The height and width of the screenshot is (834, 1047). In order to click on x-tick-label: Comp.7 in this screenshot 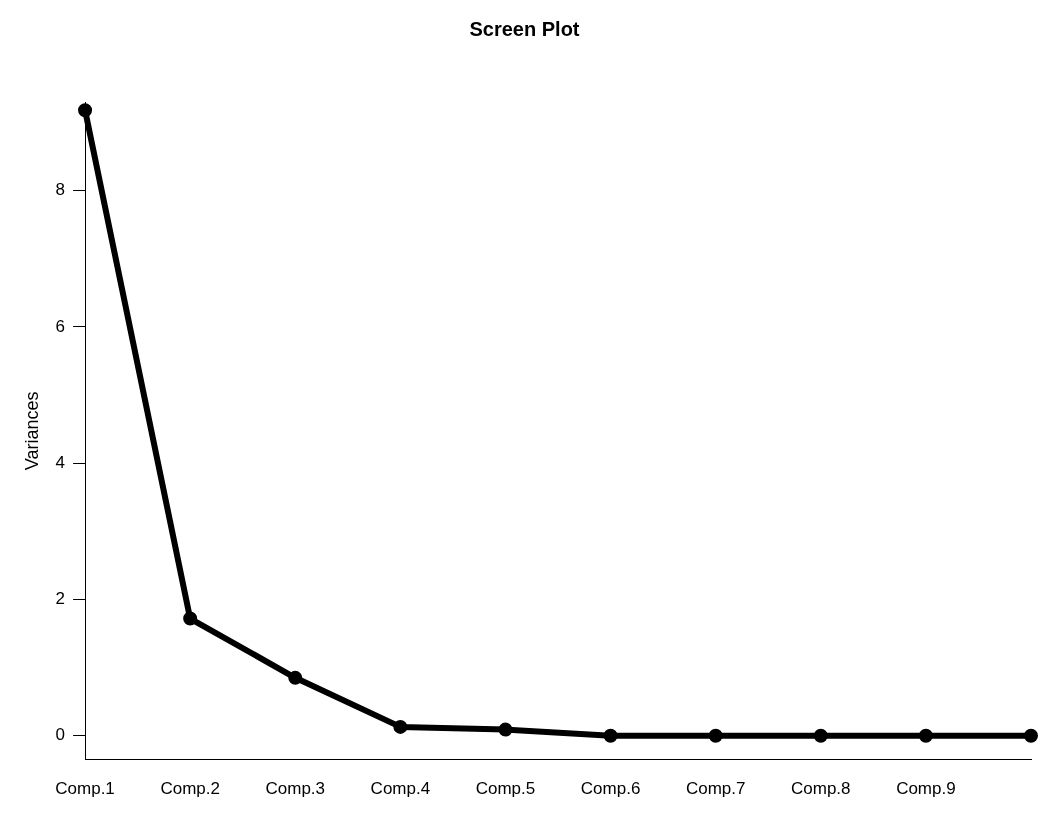, I will do `click(715, 789)`.